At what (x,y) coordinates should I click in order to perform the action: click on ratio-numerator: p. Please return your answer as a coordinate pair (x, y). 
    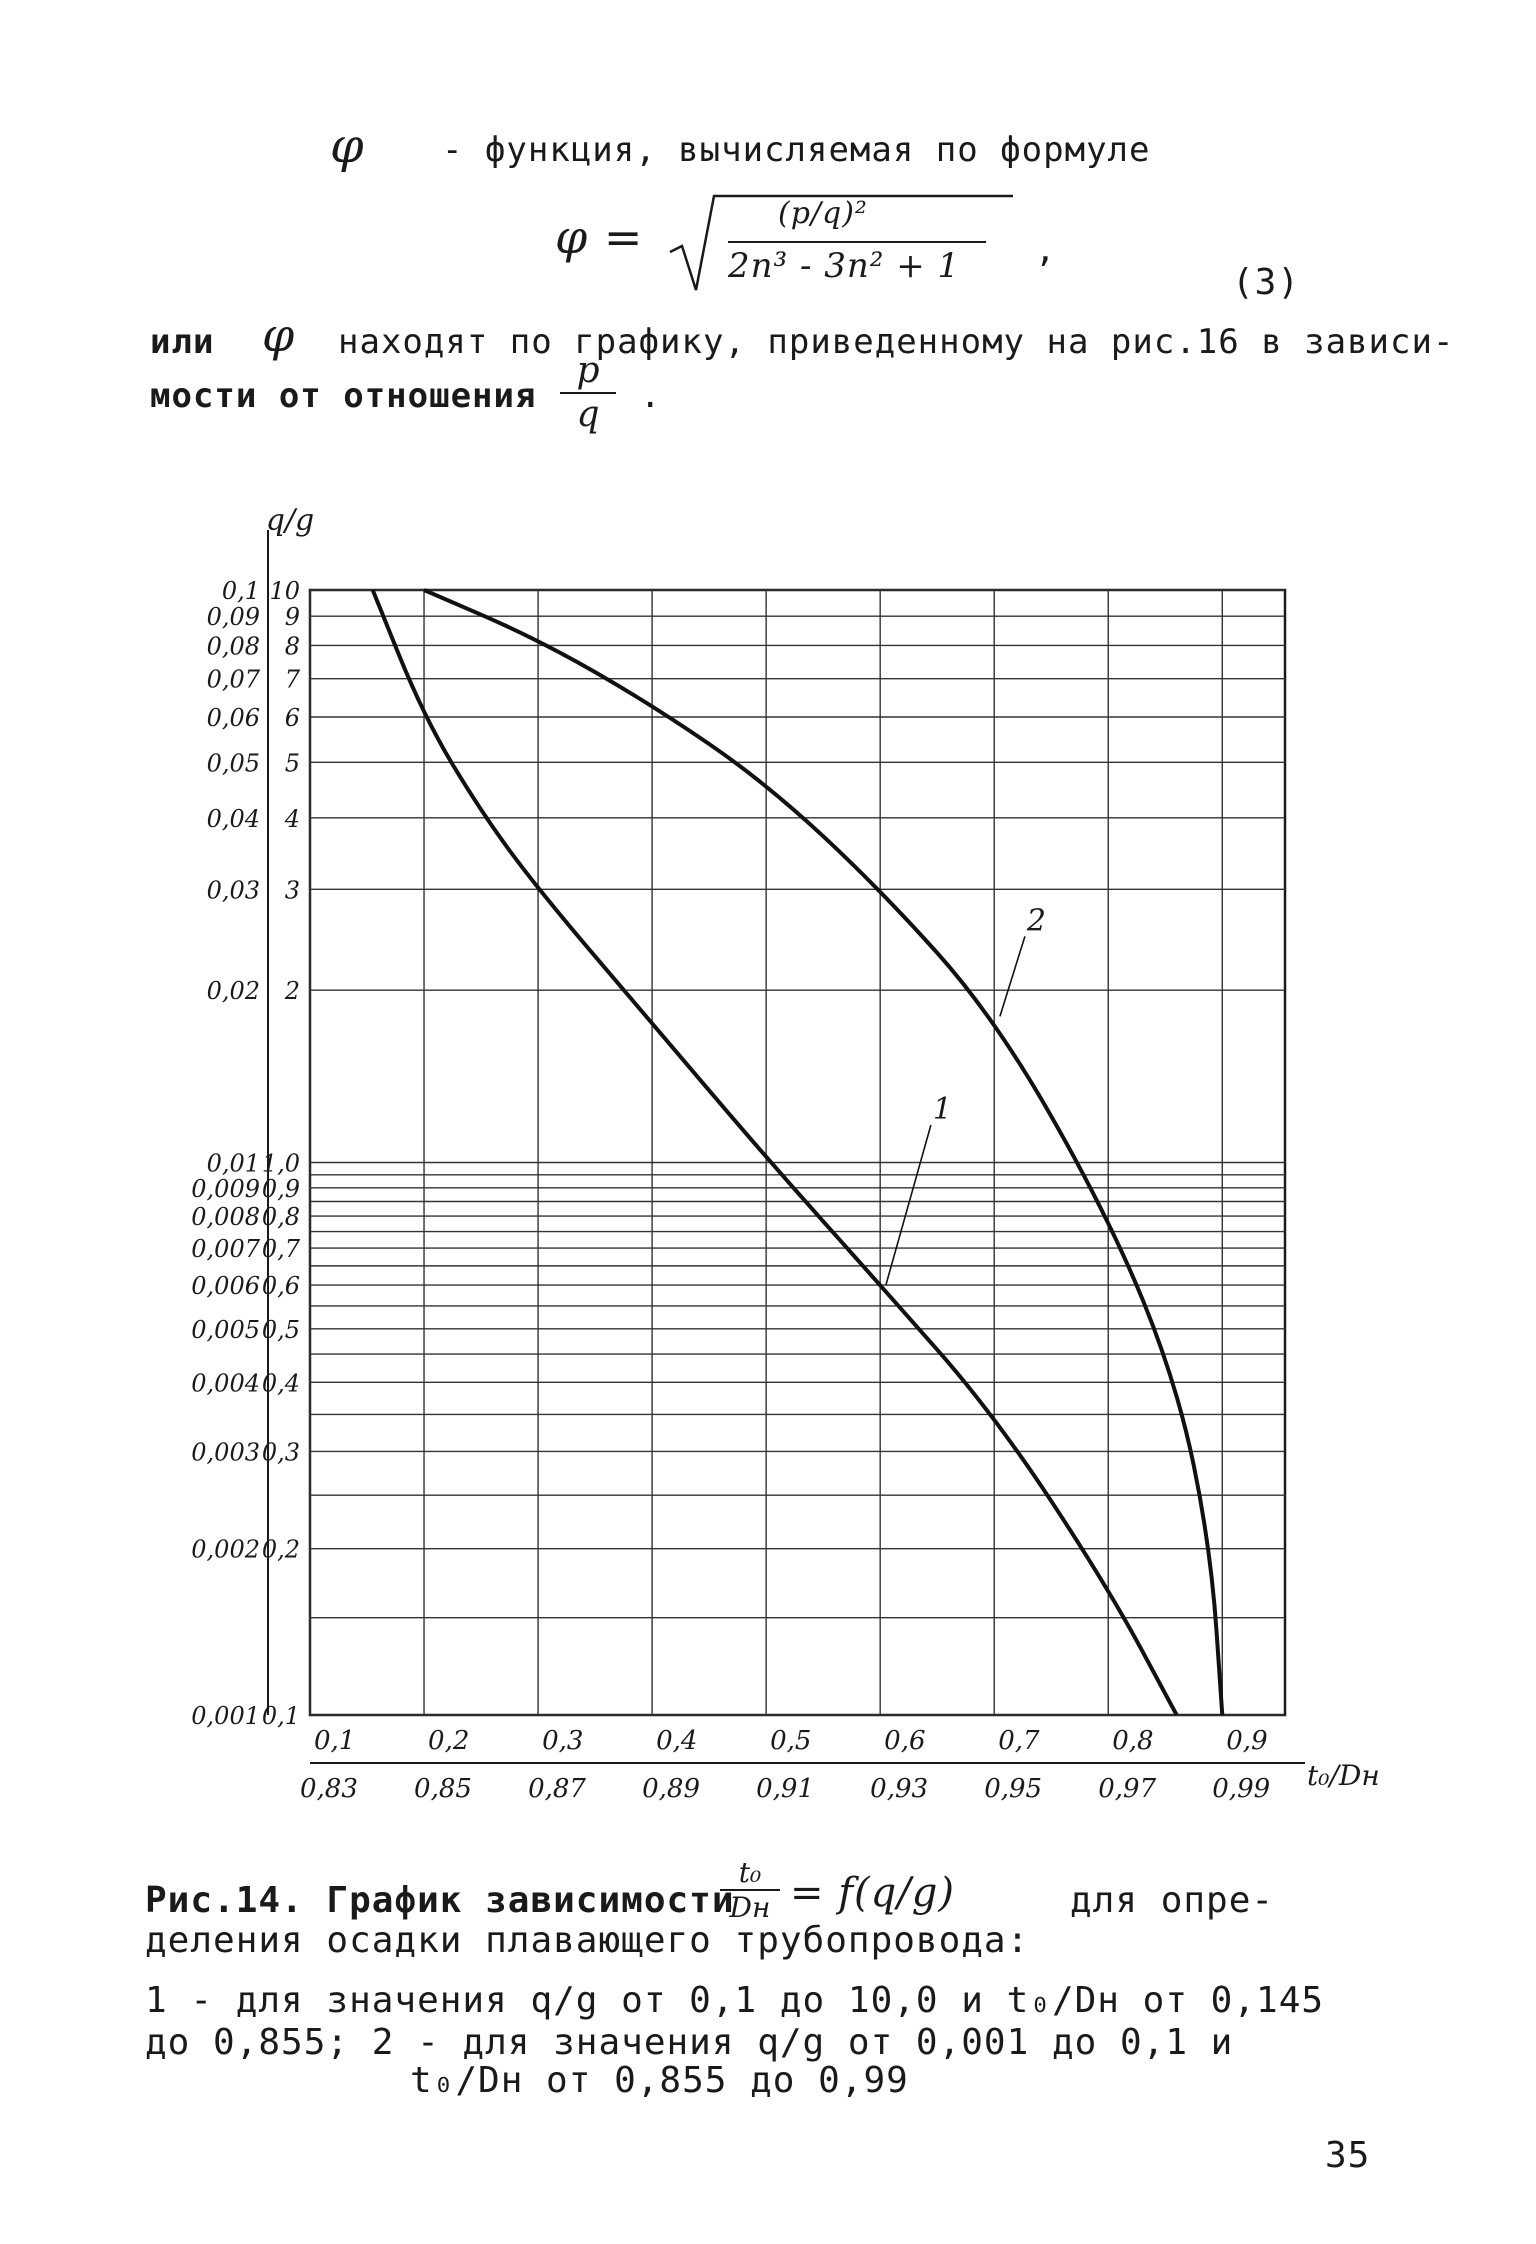
    Looking at the image, I should click on (588, 370).